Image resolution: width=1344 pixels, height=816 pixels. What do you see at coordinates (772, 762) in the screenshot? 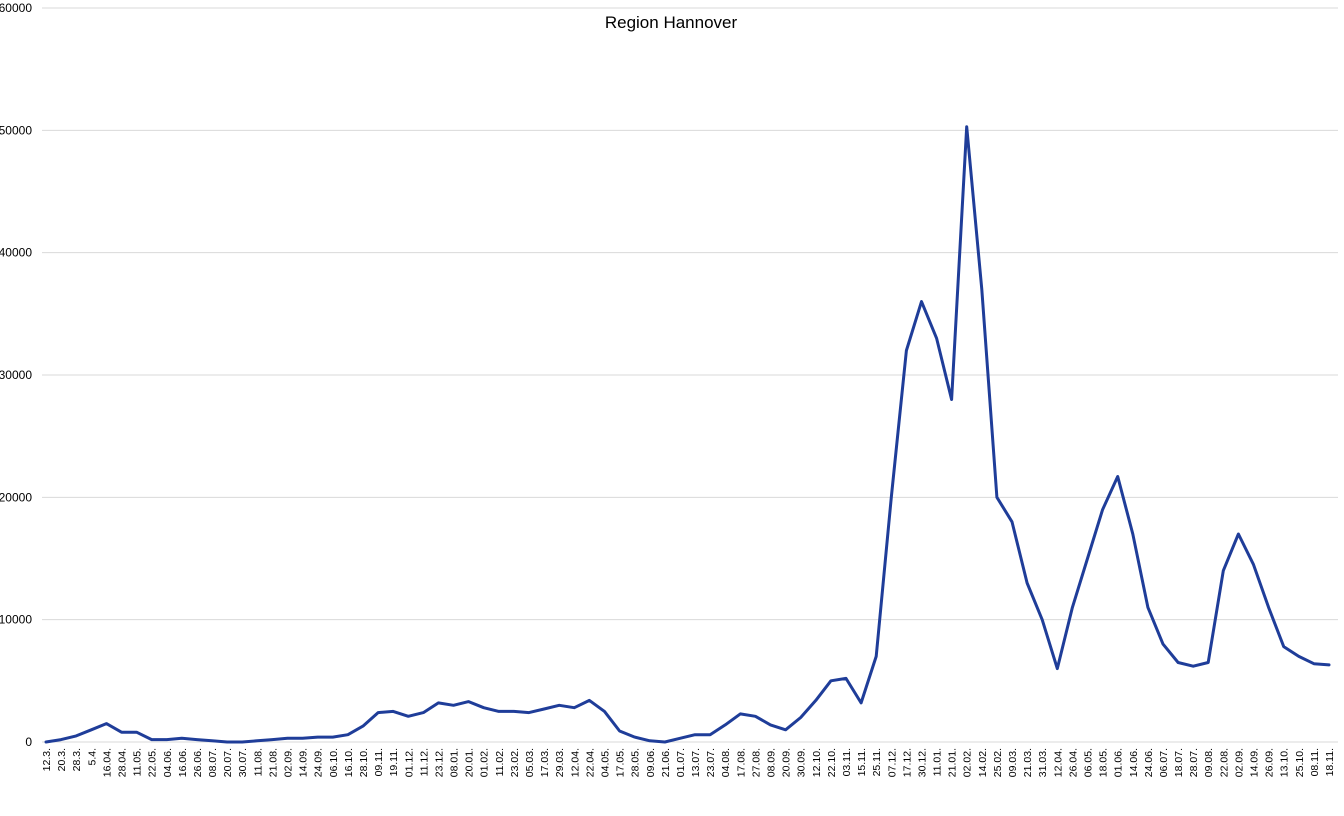
I see `x-tick-label: 08.09.` at bounding box center [772, 762].